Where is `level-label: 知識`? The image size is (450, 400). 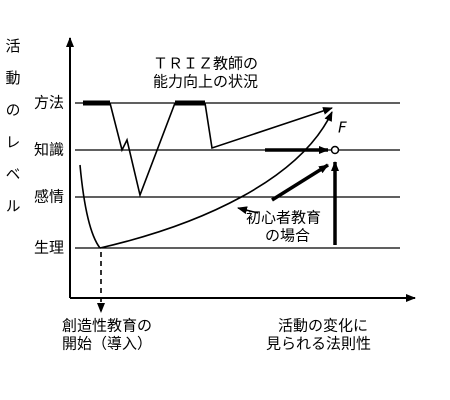
level-label: 知識 is located at coordinates (49, 150).